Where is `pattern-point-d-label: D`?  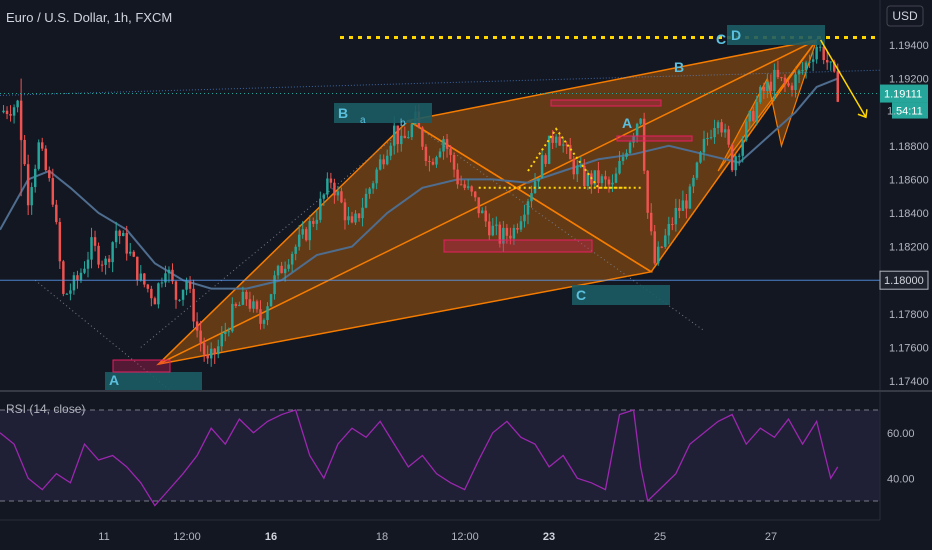 pattern-point-d-label: D is located at coordinates (736, 35).